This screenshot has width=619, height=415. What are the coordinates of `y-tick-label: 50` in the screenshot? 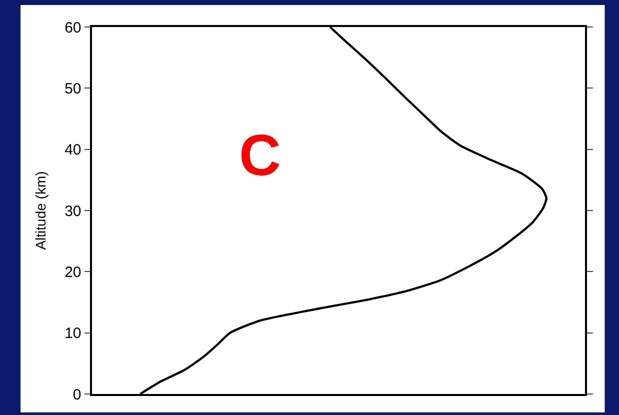 It's located at (73, 89).